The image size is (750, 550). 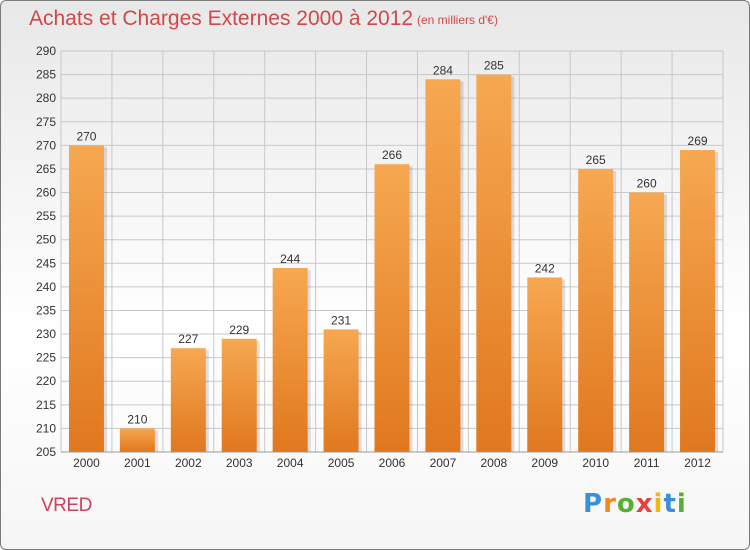 I want to click on y-tick-label: 235, so click(x=46, y=310).